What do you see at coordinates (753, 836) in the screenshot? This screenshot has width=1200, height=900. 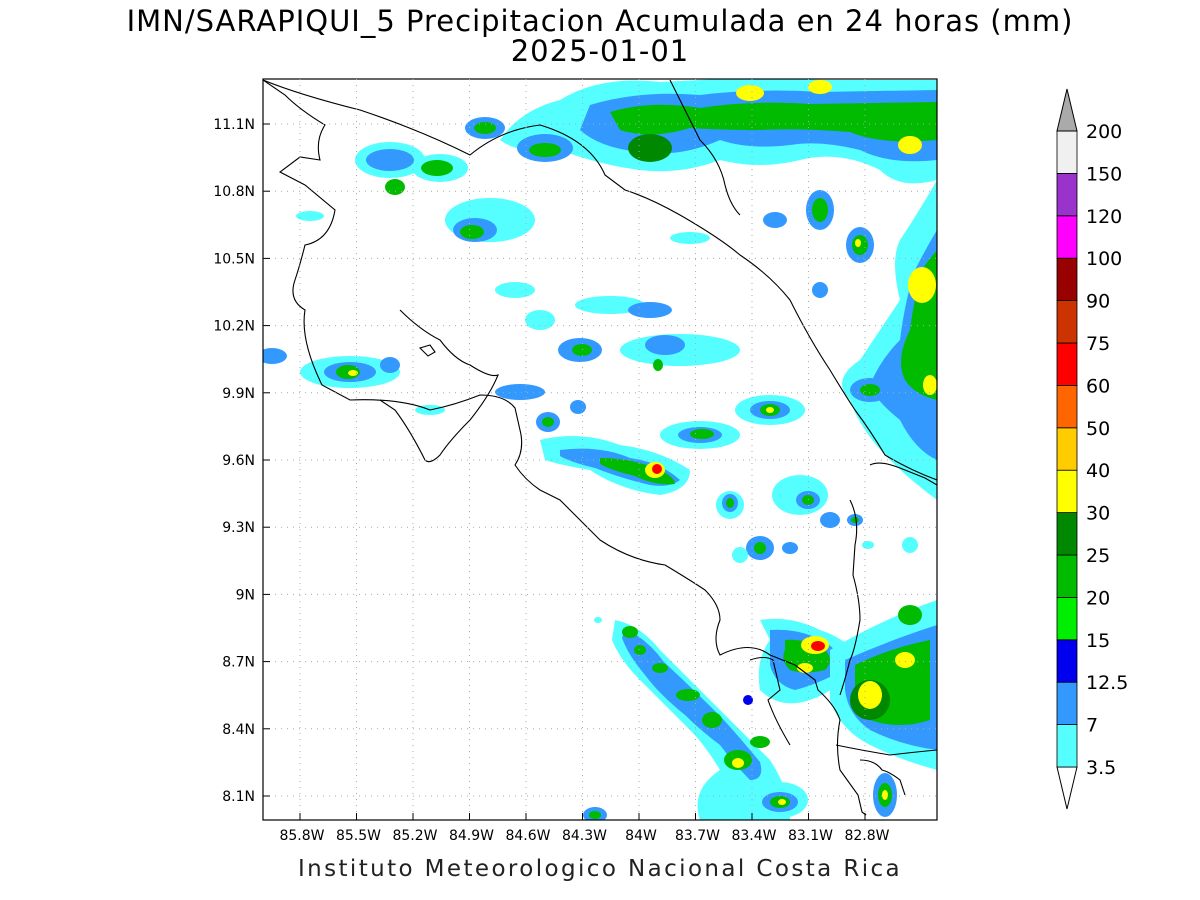 I see `lon-tick-label: 83.4W` at bounding box center [753, 836].